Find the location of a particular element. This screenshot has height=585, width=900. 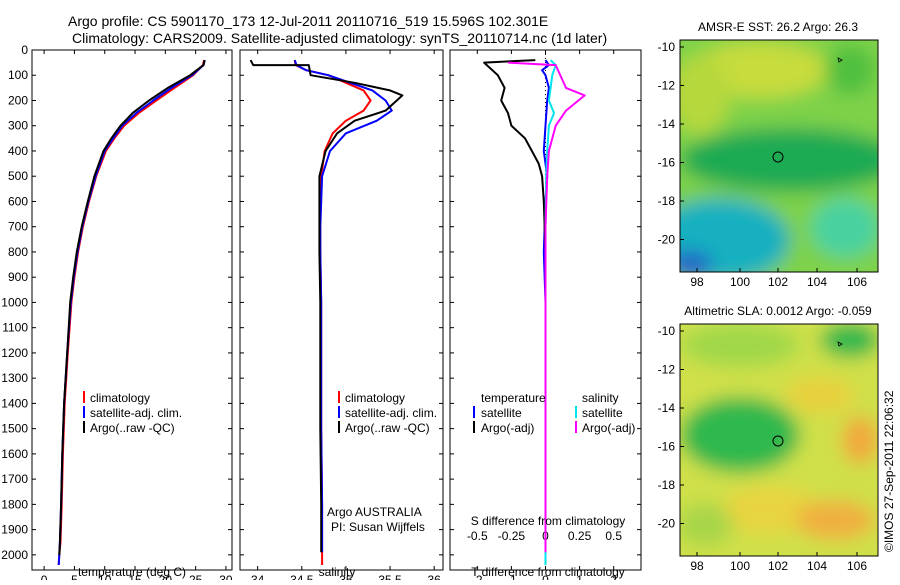

map-y-tick-label: -12 is located at coordinates (667, 86).